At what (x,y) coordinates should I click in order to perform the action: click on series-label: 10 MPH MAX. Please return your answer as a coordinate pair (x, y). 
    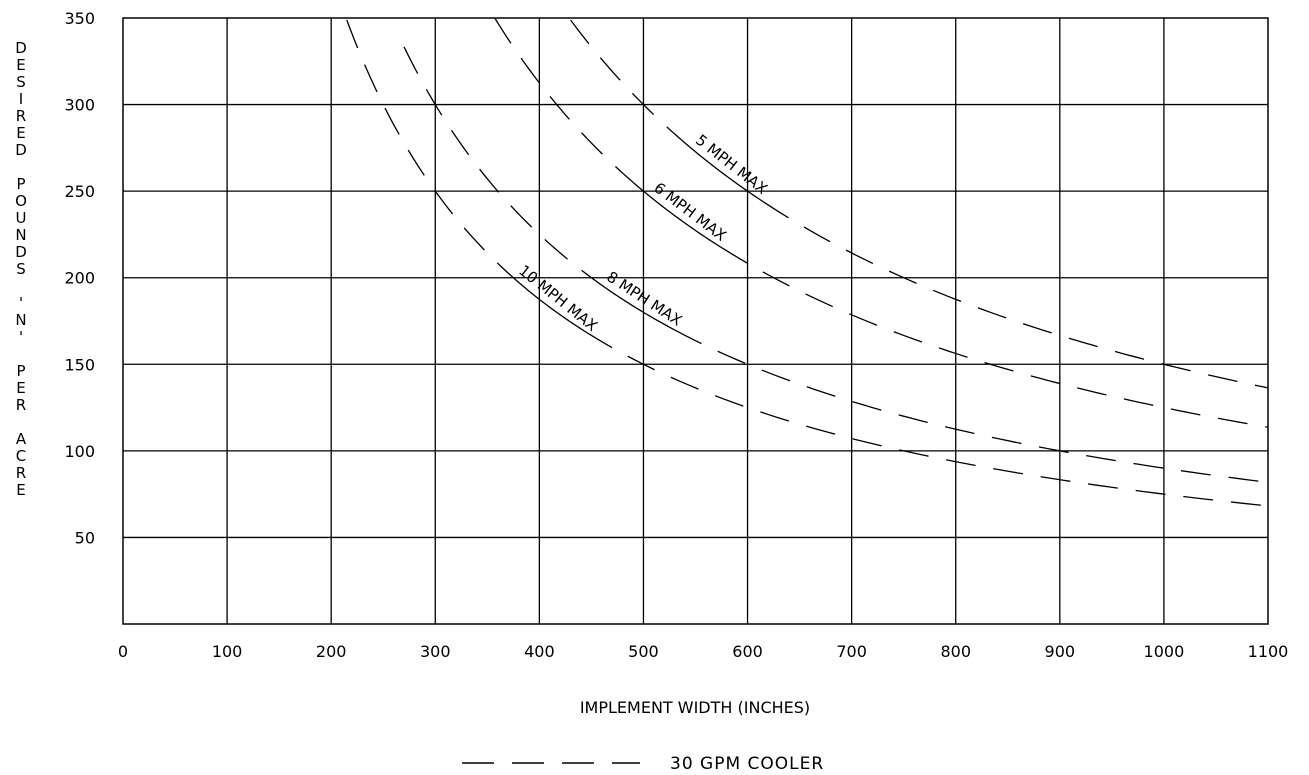
    Looking at the image, I should click on (558, 298).